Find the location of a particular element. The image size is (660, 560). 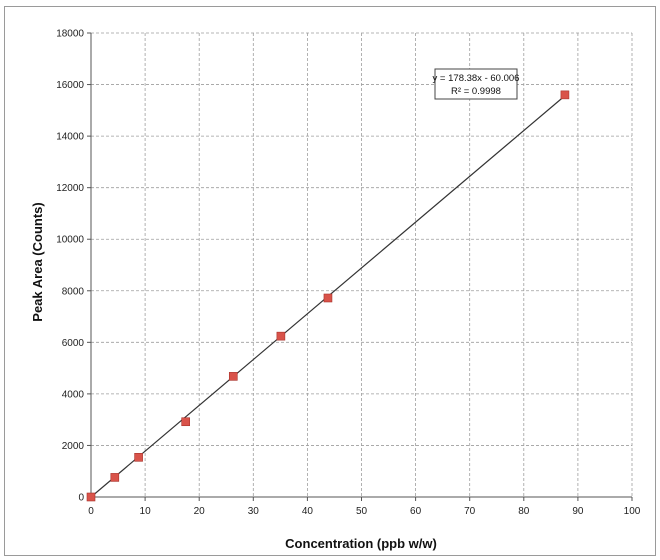

y-tick-label: 6000 is located at coordinates (73, 343).